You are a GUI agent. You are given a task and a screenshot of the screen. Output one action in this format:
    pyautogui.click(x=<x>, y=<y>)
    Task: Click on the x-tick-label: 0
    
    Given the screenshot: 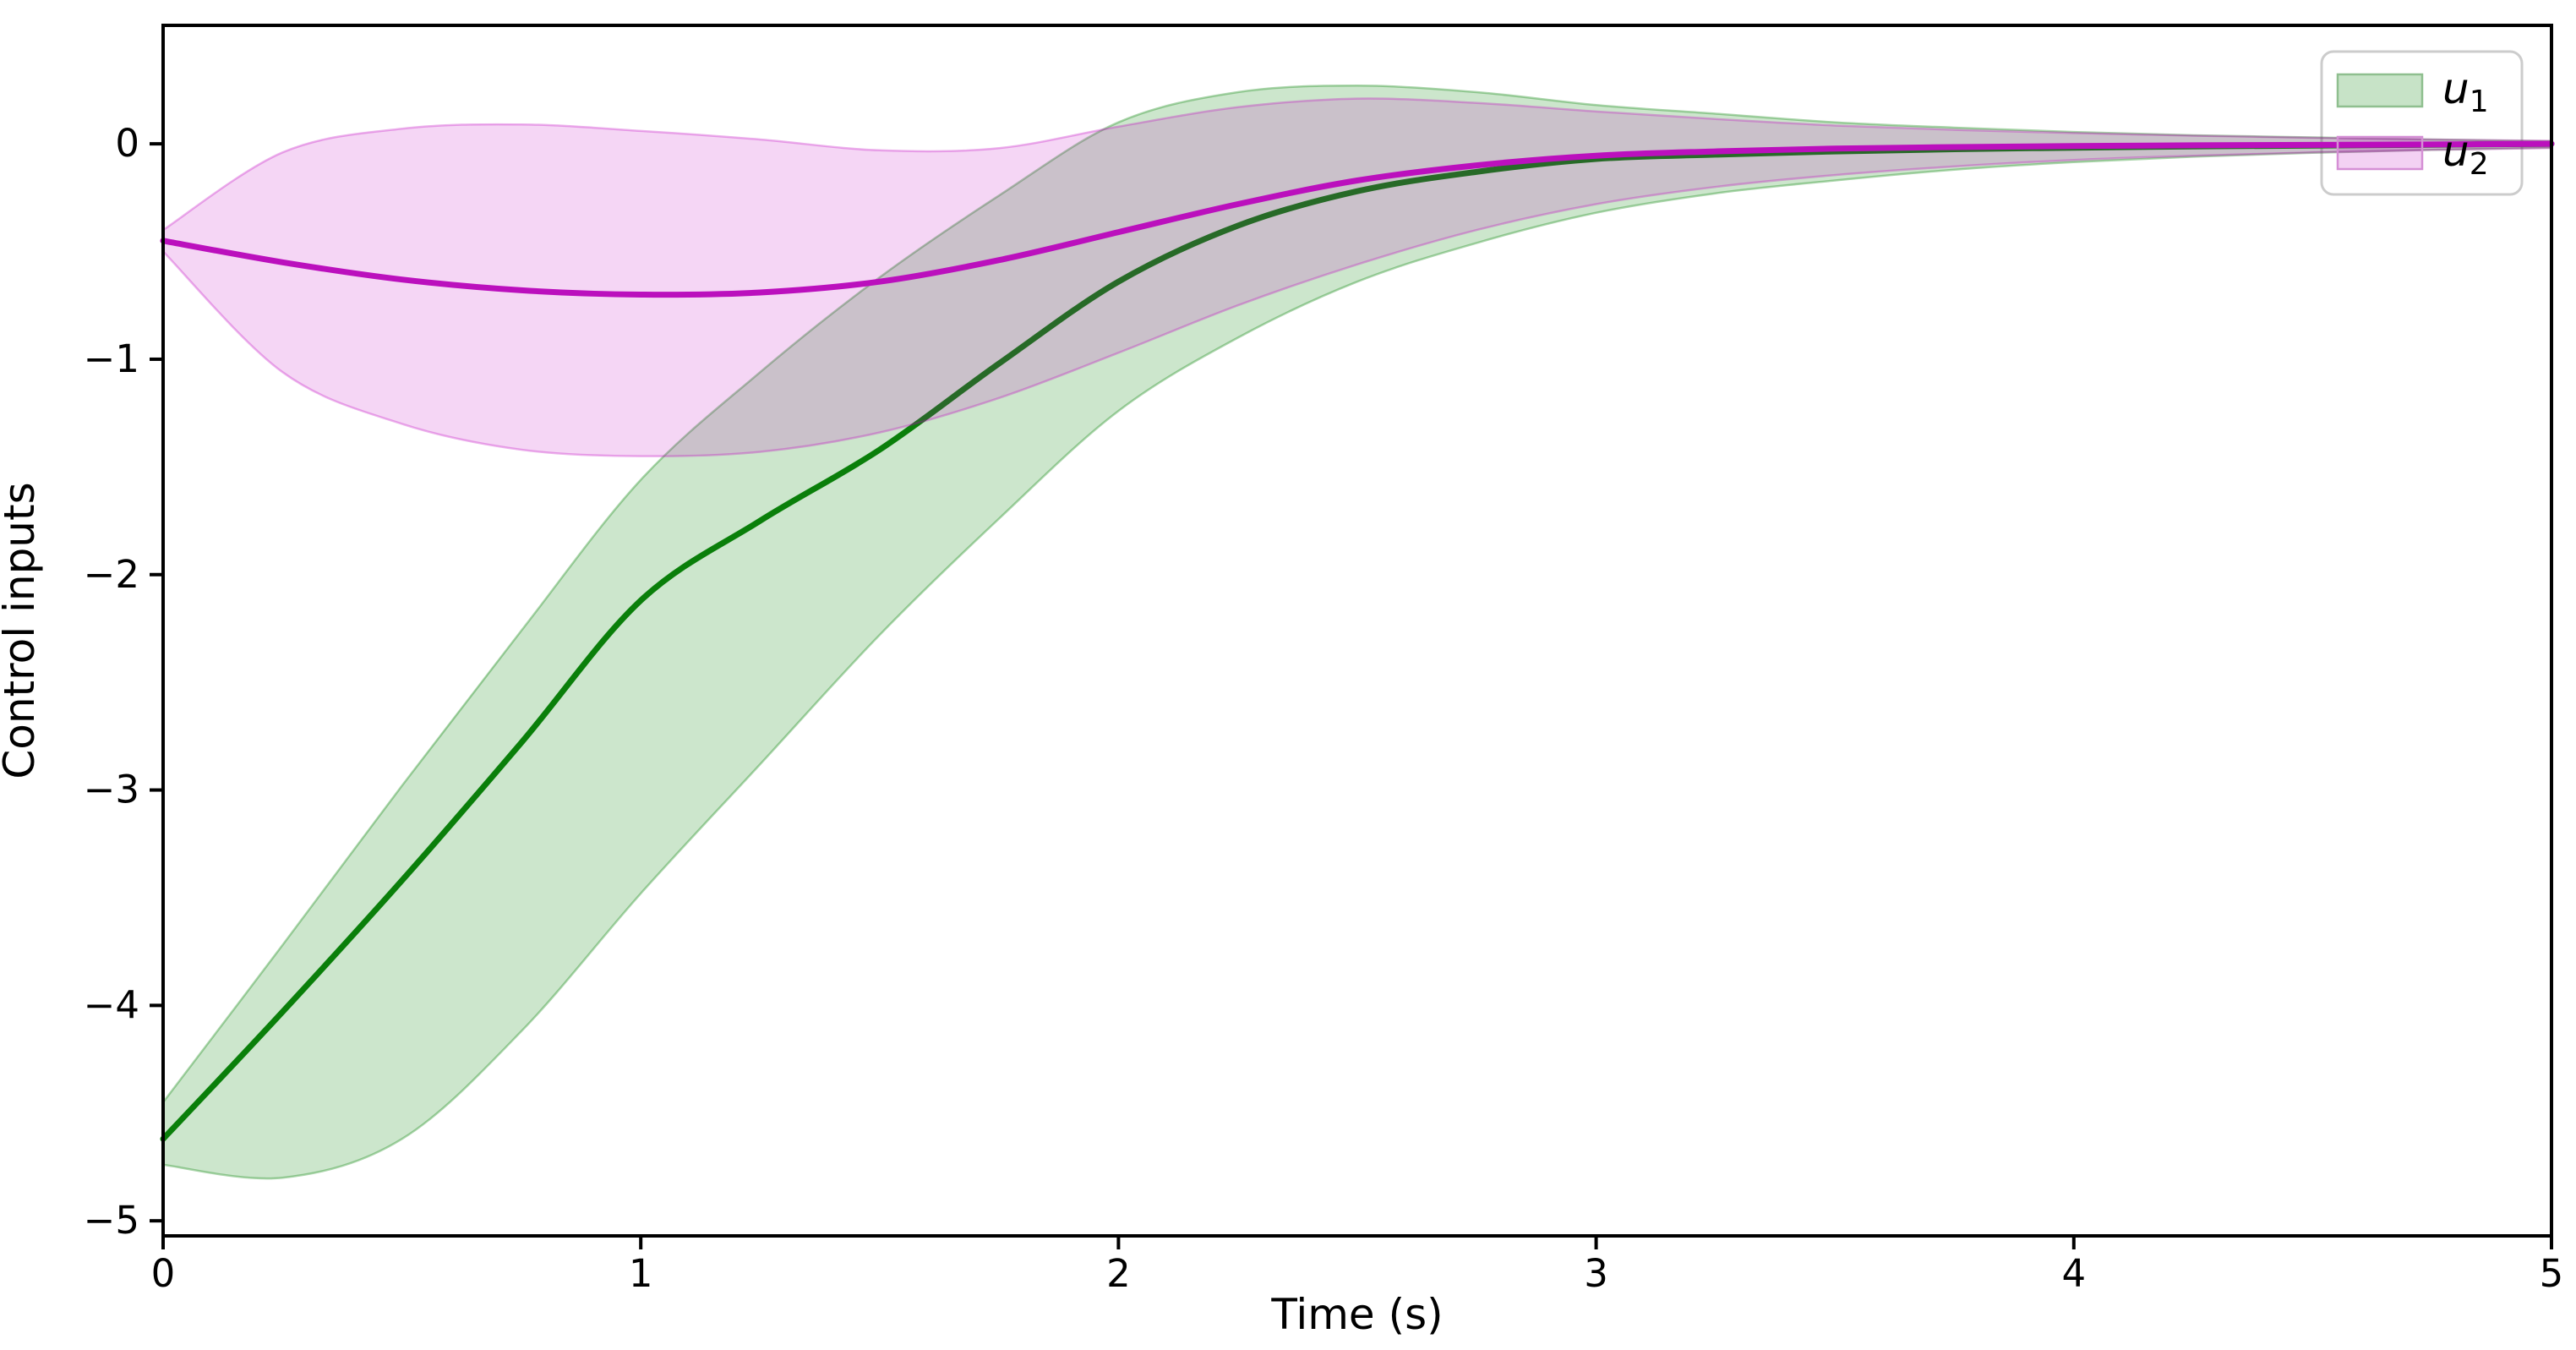 What is the action you would take?
    pyautogui.click(x=163, y=1273)
    